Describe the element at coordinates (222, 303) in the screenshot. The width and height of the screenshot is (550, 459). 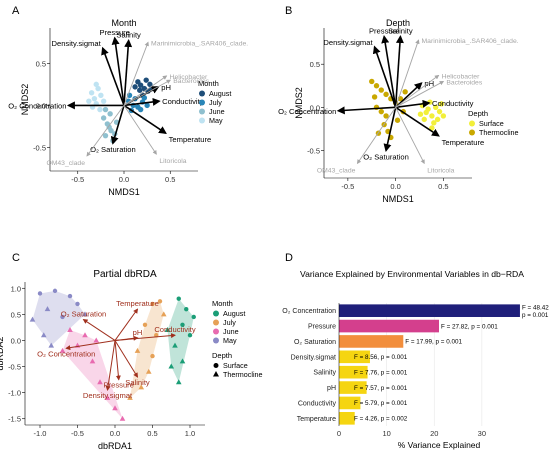
I see `legend-title: Month` at that location.